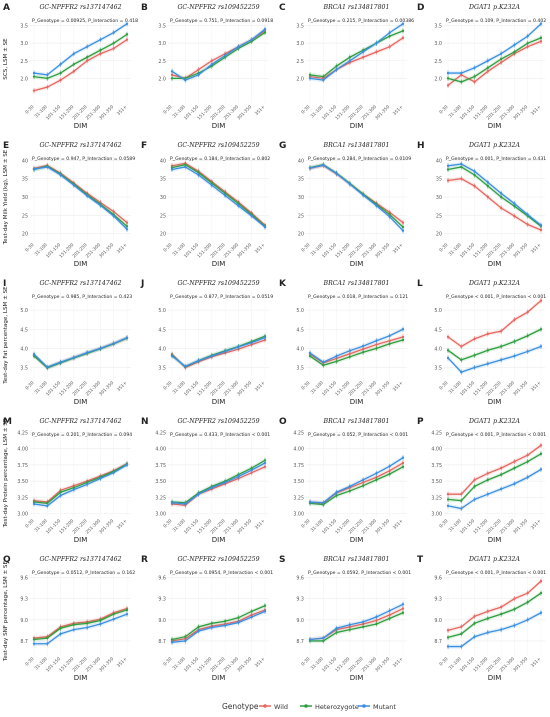 The height and width of the screenshot is (717, 550). I want to click on panel-k-band-heterozygote, so click(356, 352).